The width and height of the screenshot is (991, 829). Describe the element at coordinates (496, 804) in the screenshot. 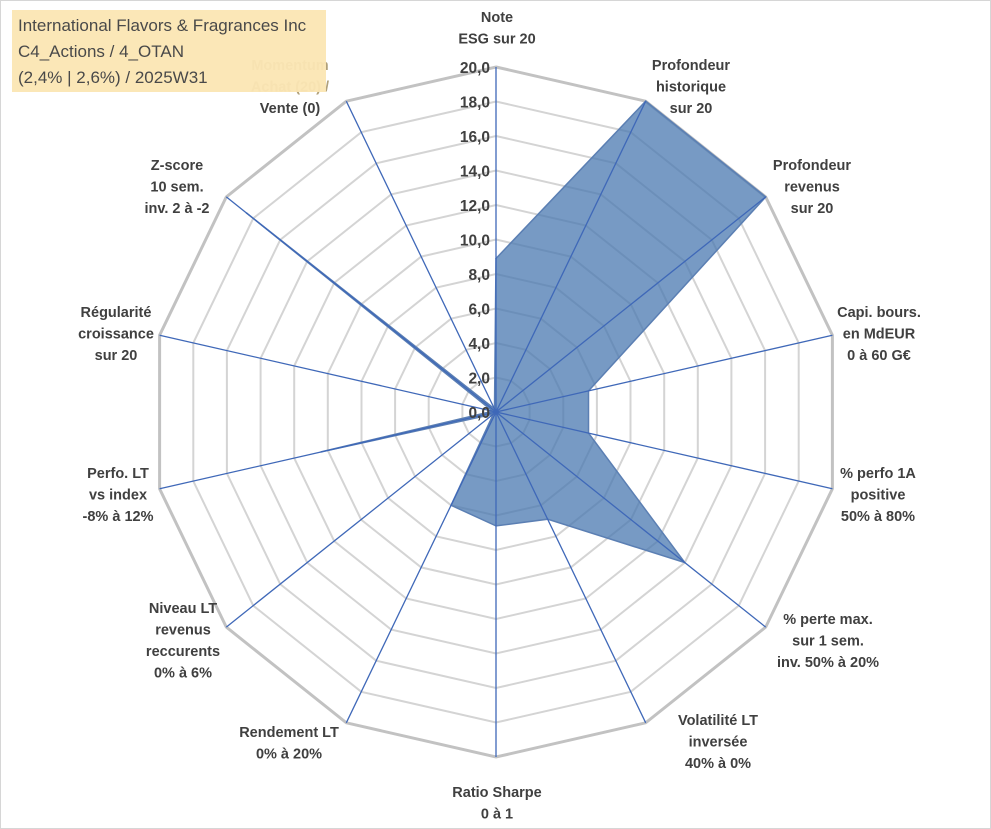

I see `axis-label: Ratio Sharpe 0 à 1` at that location.